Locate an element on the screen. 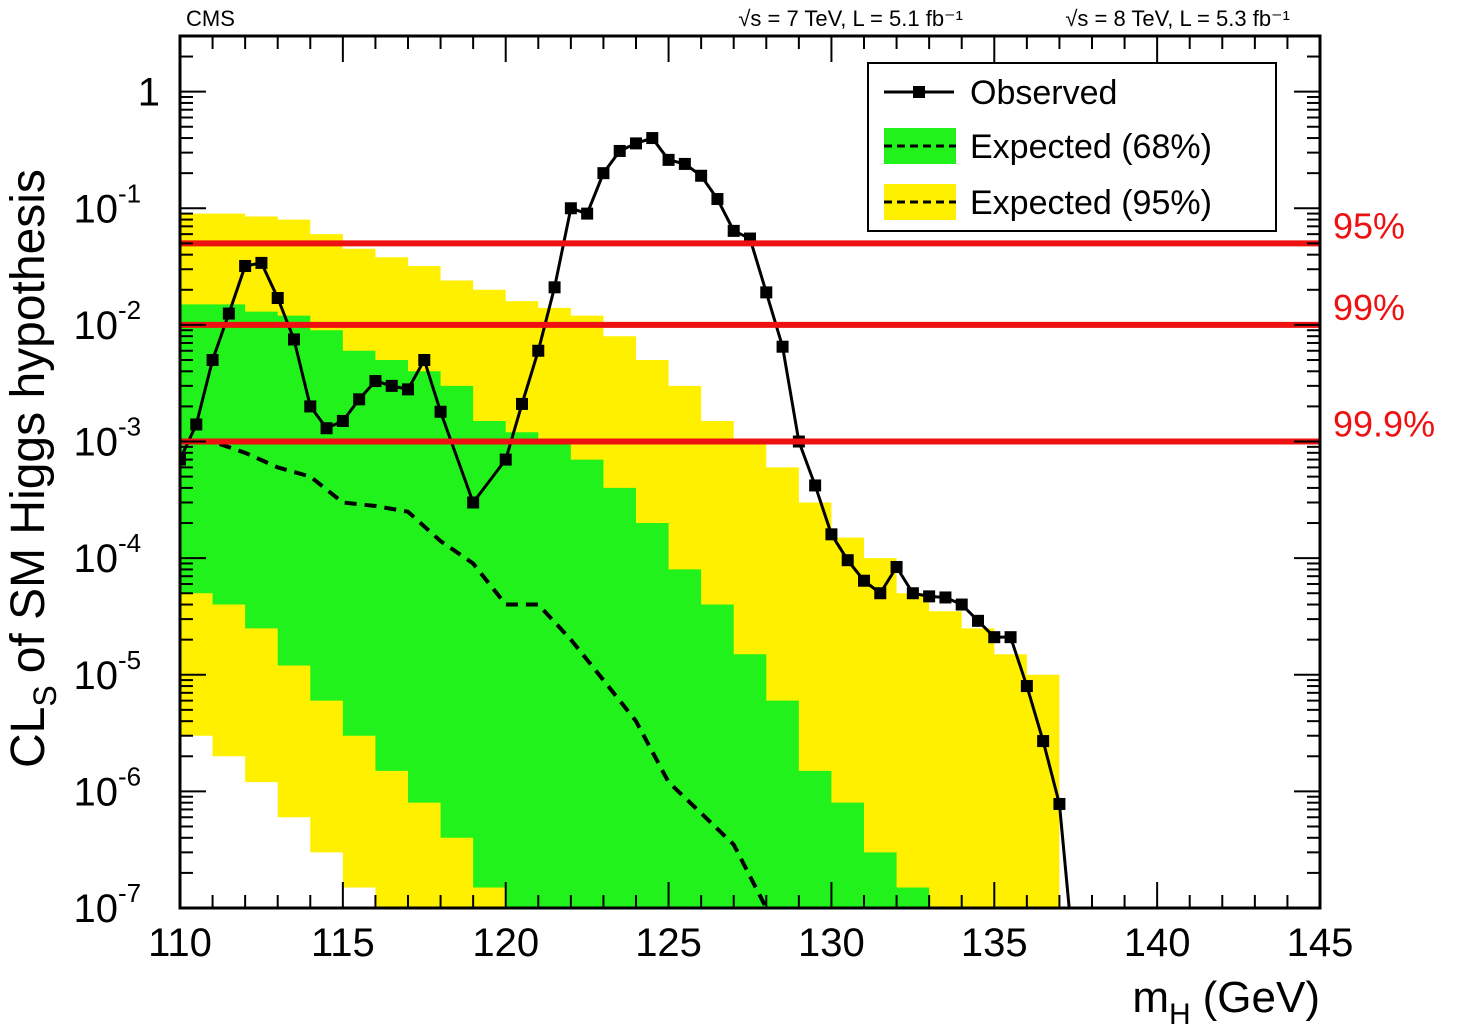 Image resolution: width=1457 pixels, height=1031 pixels. y-tick-exponent: -2 is located at coordinates (129, 310).